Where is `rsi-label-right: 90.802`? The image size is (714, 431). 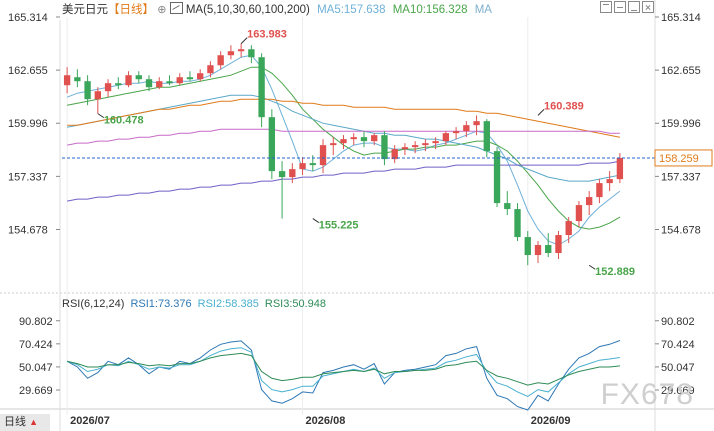 rsi-label-right: 90.802 is located at coordinates (678, 322).